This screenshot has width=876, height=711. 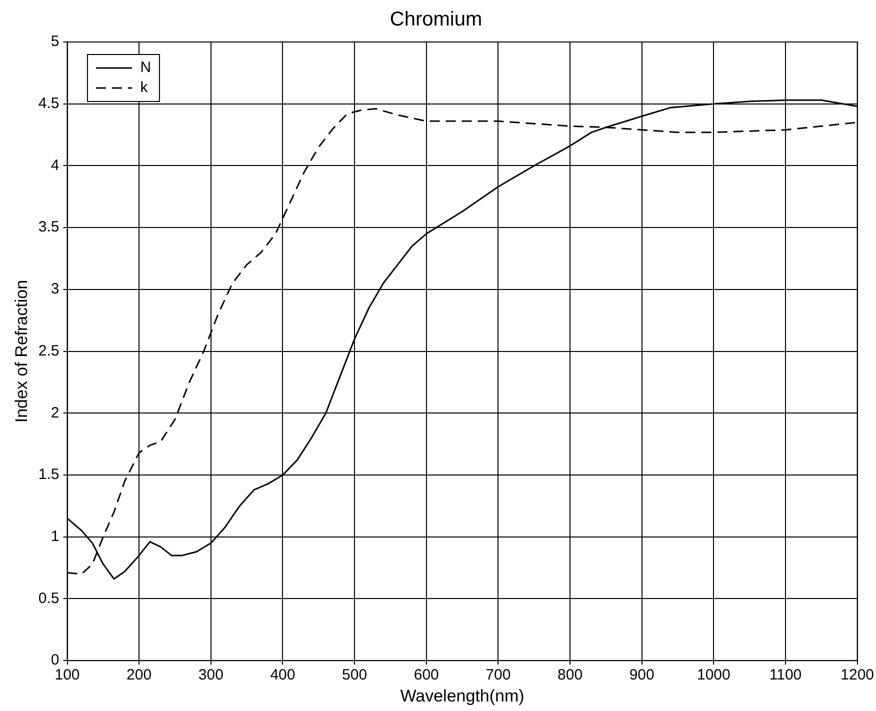 What do you see at coordinates (785, 675) in the screenshot?
I see `x-tick-label: 1100` at bounding box center [785, 675].